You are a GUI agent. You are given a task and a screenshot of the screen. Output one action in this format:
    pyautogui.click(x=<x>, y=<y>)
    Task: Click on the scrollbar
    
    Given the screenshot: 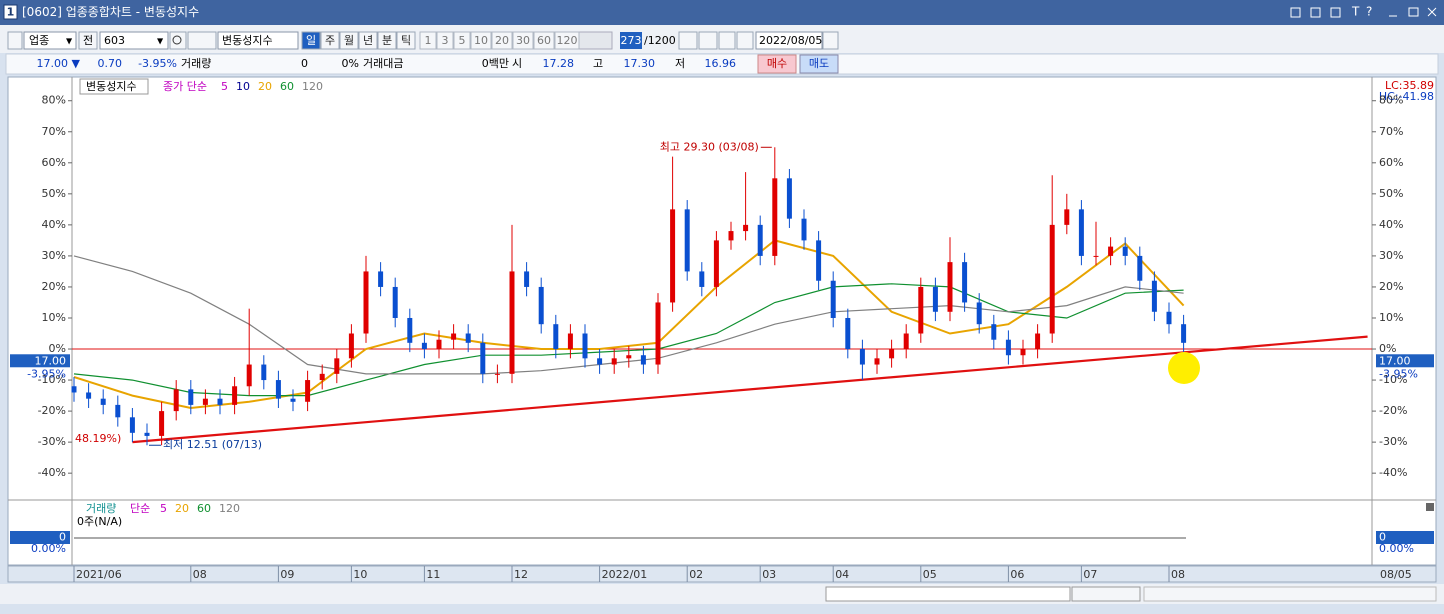 What is the action you would take?
    pyautogui.click(x=948, y=594)
    